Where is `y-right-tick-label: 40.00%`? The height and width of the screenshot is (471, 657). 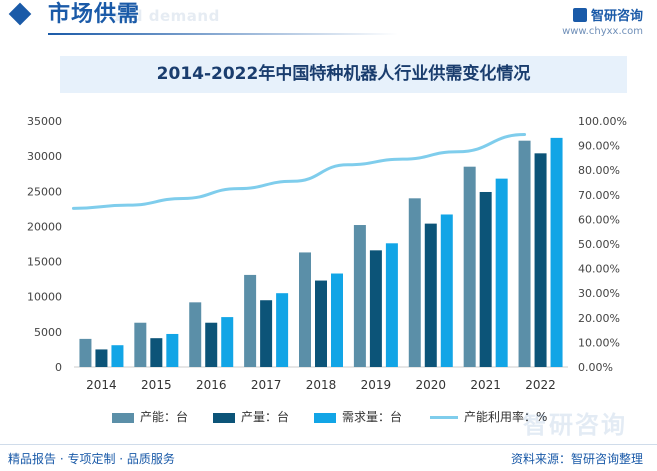 y-right-tick-label: 40.00% is located at coordinates (599, 269).